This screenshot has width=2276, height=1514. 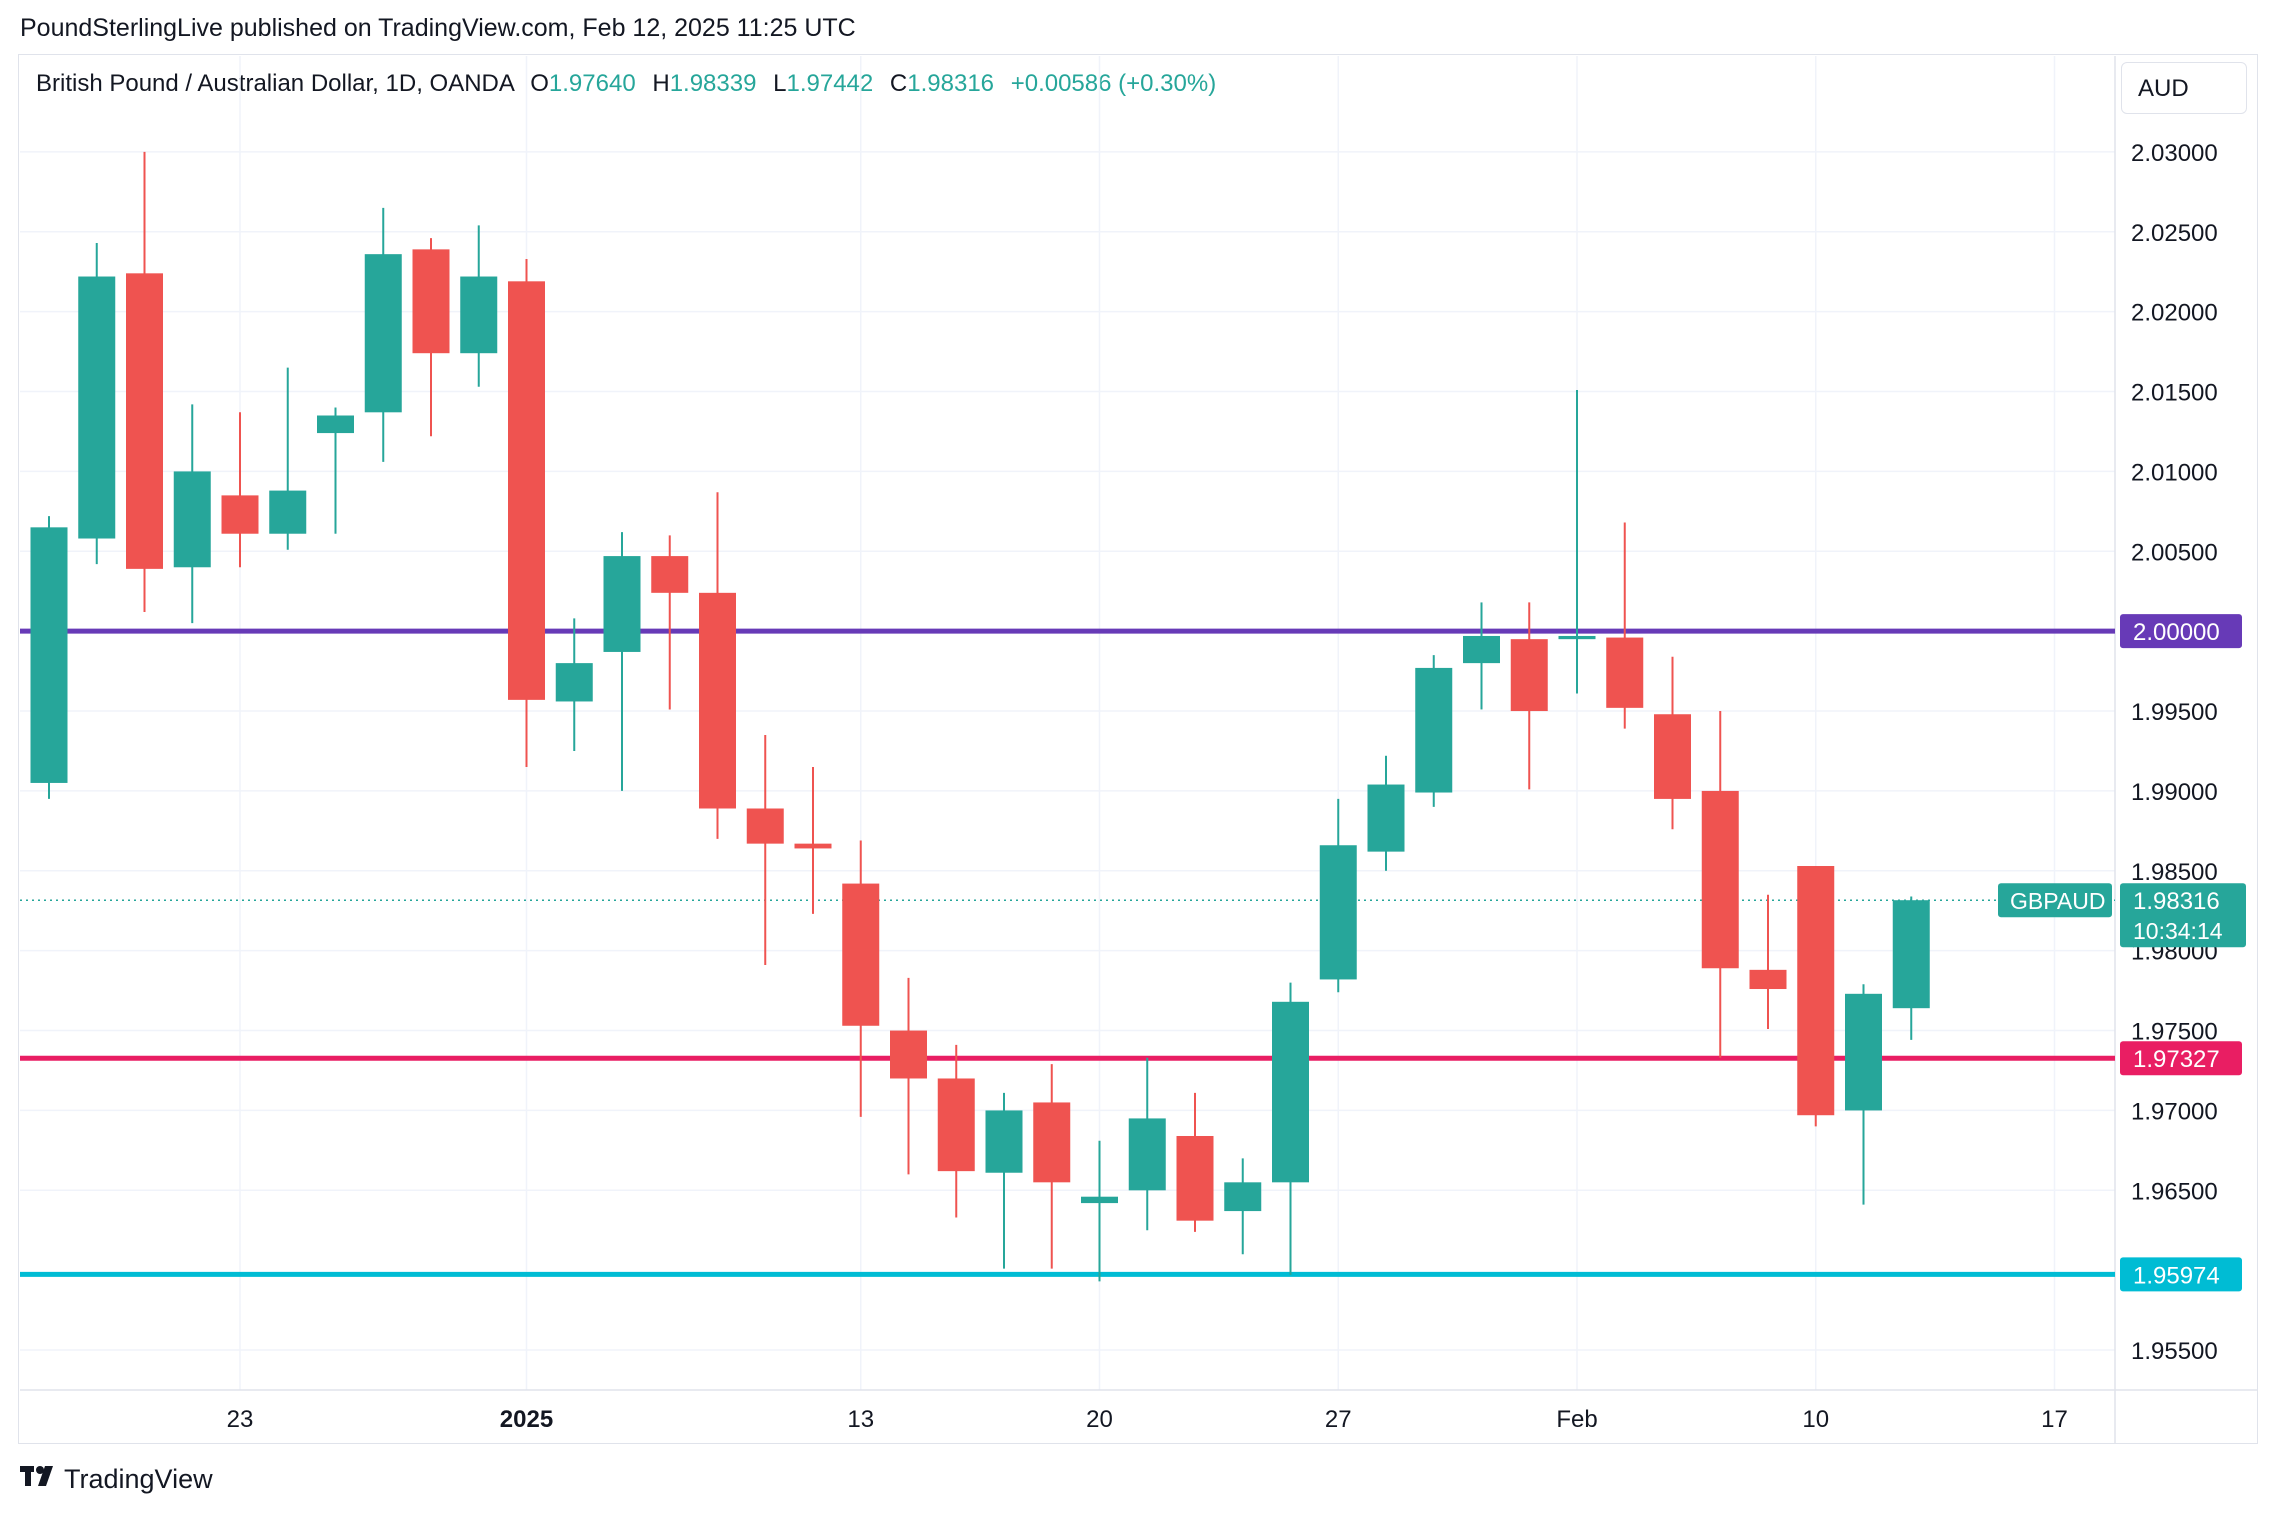 What do you see at coordinates (1338, 1419) in the screenshot?
I see `x-tick-label: 27` at bounding box center [1338, 1419].